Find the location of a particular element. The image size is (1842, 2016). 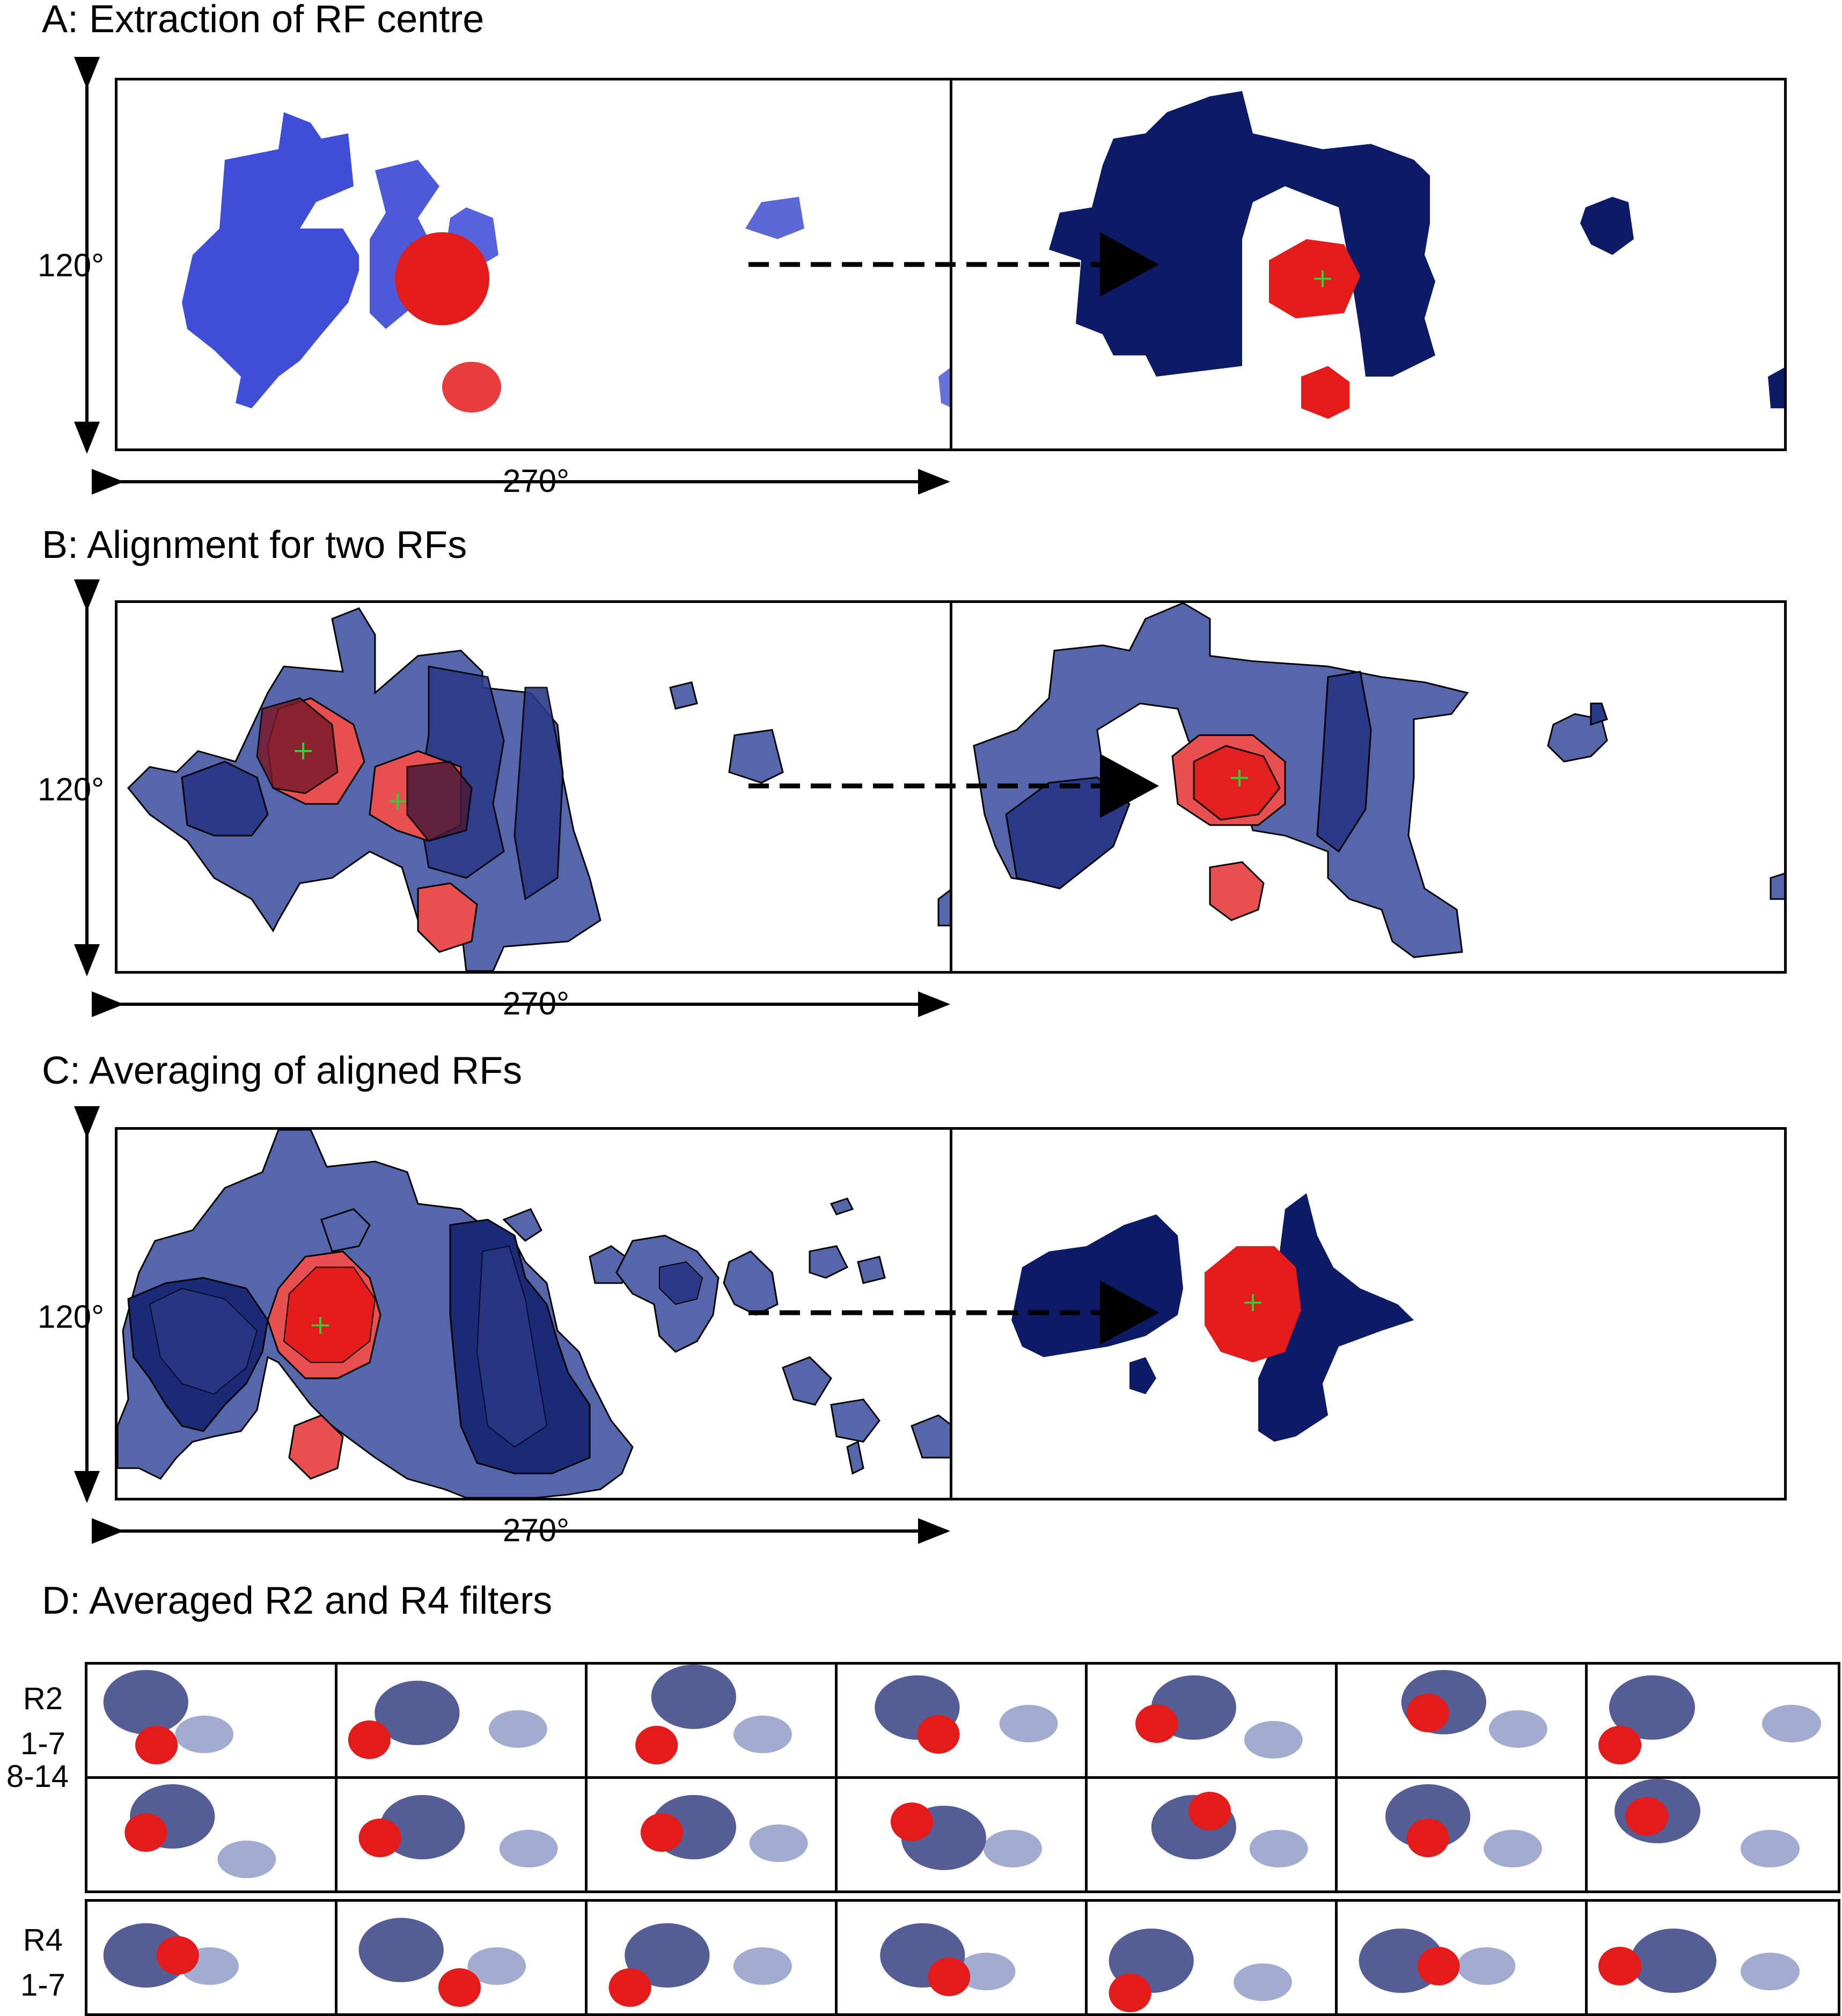

panel-c-y-label: 120° is located at coordinates (71, 1316).